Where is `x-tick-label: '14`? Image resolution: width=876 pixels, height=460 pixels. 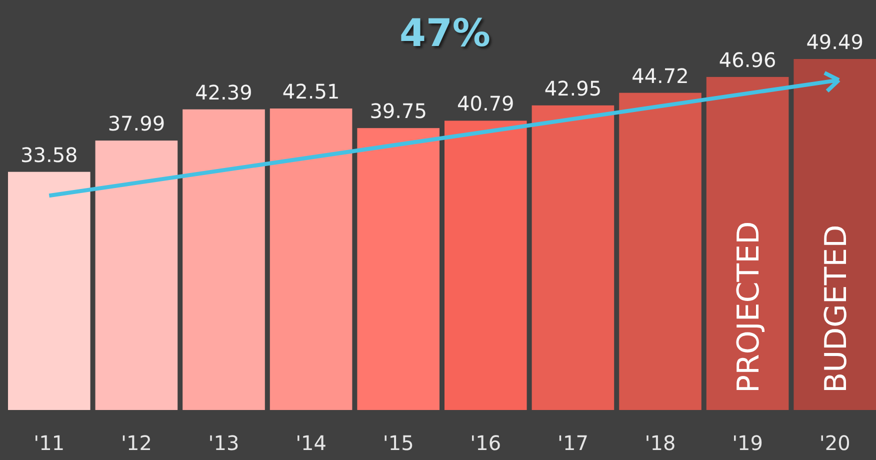
x-tick-label: '14 is located at coordinates (311, 443).